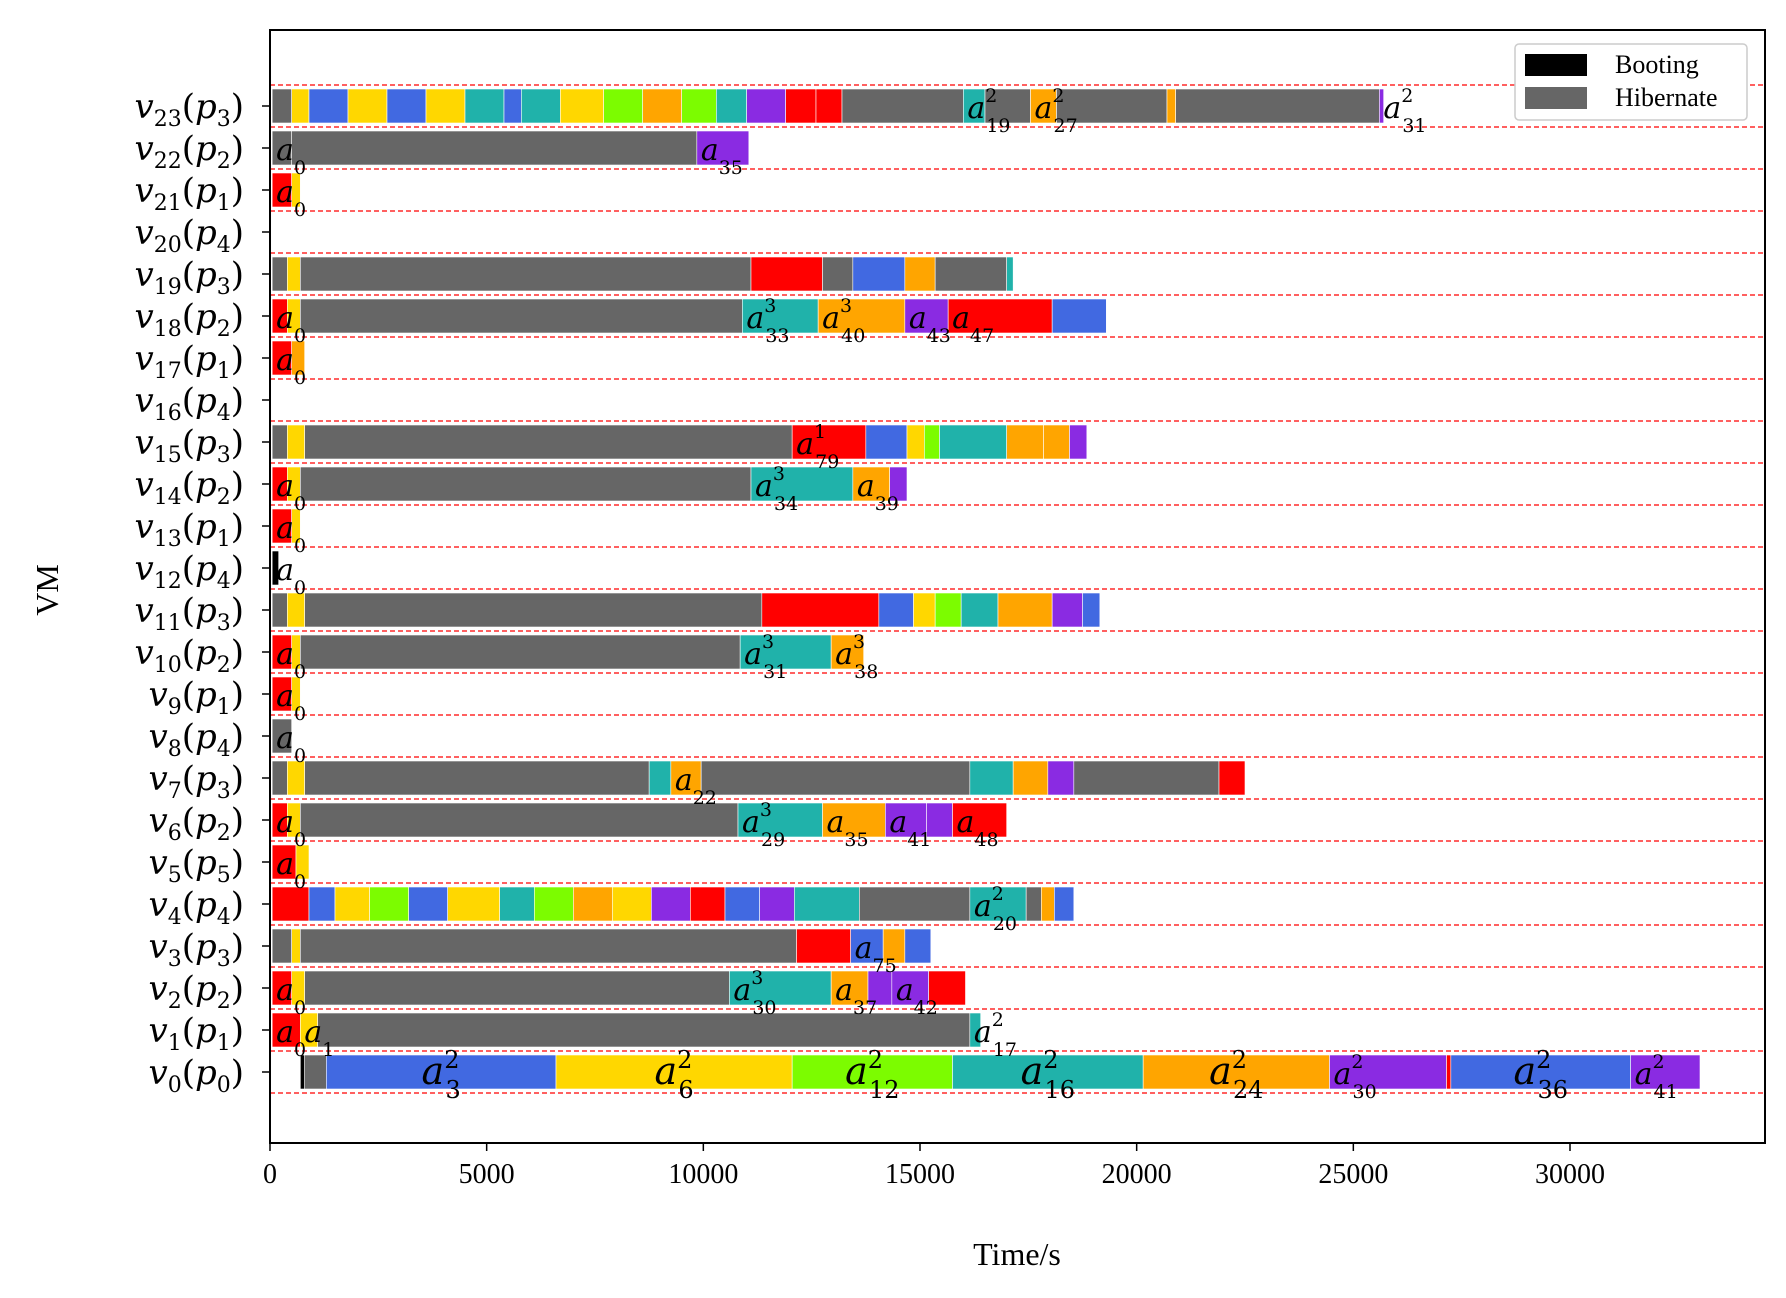  I want to click on y-tick-label: v9(p1), so click(196, 697).